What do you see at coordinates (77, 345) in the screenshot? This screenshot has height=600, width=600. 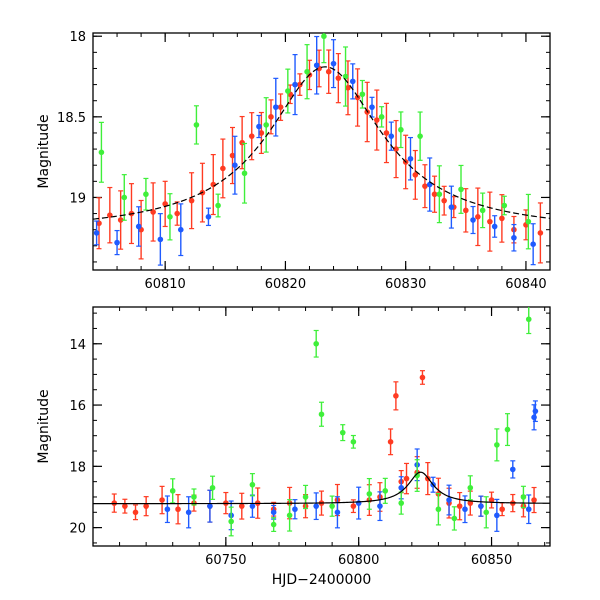 I see `y-tick-label: 14` at bounding box center [77, 345].